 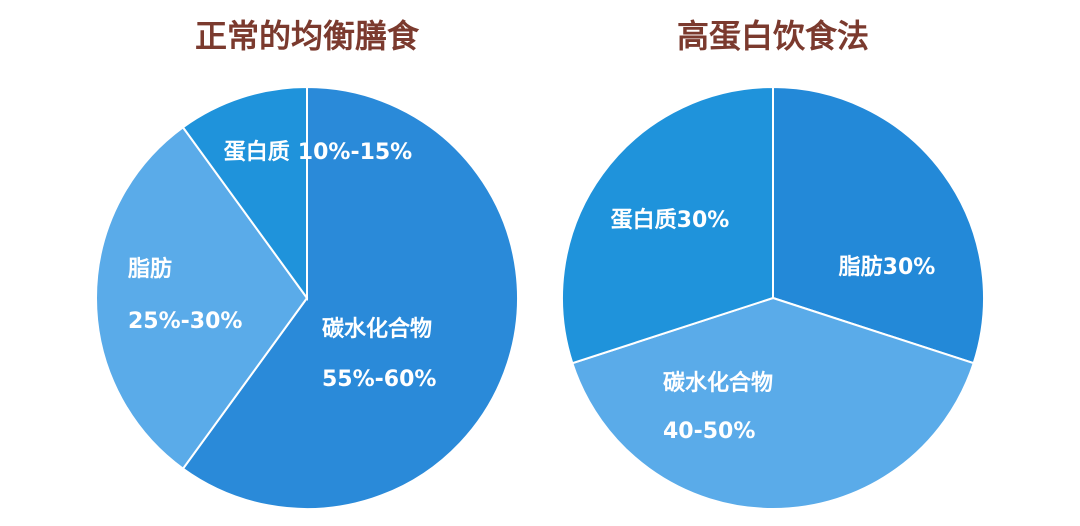 What do you see at coordinates (379, 379) in the screenshot?
I see `slice-value: 55%-60%` at bounding box center [379, 379].